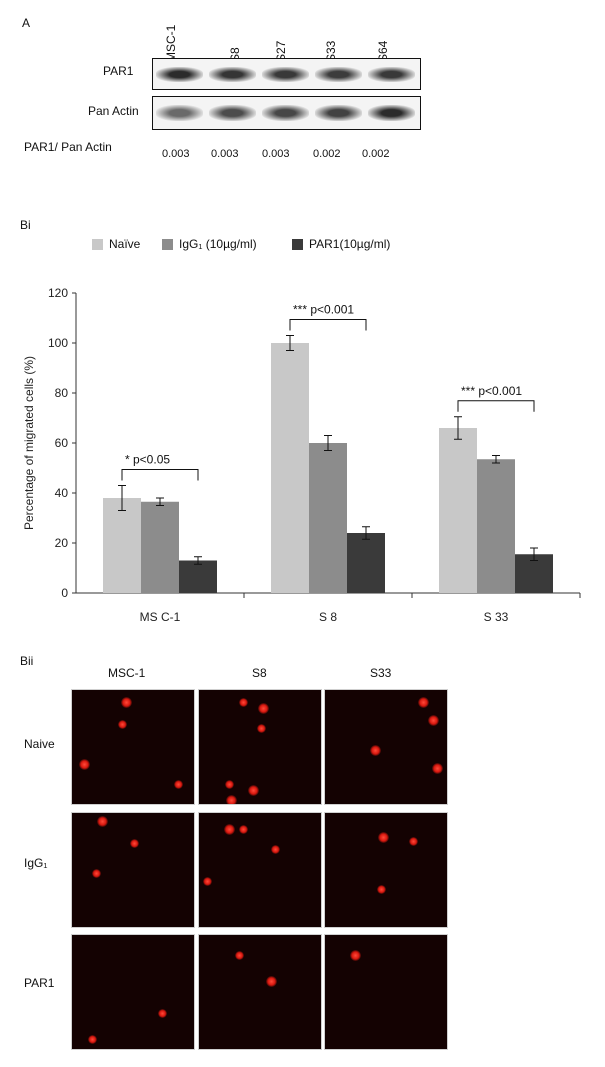 Image resolution: width=605 pixels, height=1067 pixels. I want to click on x-category-label: S 8, so click(328, 617).